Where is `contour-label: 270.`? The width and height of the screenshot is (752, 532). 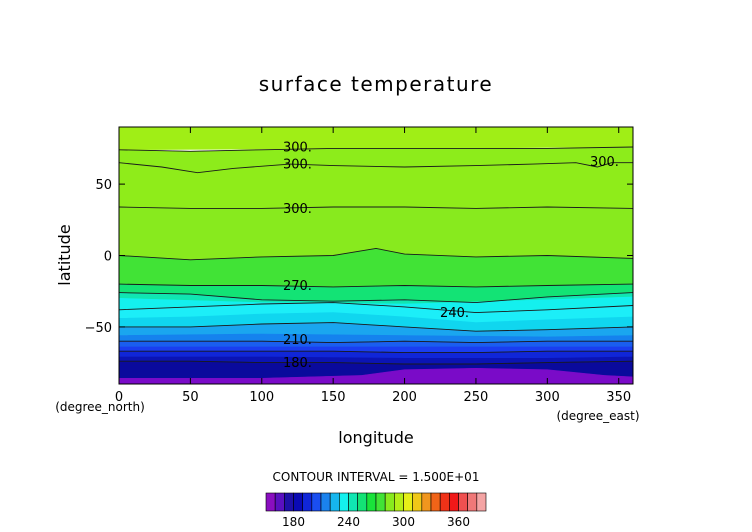 contour-label: 270. is located at coordinates (297, 286).